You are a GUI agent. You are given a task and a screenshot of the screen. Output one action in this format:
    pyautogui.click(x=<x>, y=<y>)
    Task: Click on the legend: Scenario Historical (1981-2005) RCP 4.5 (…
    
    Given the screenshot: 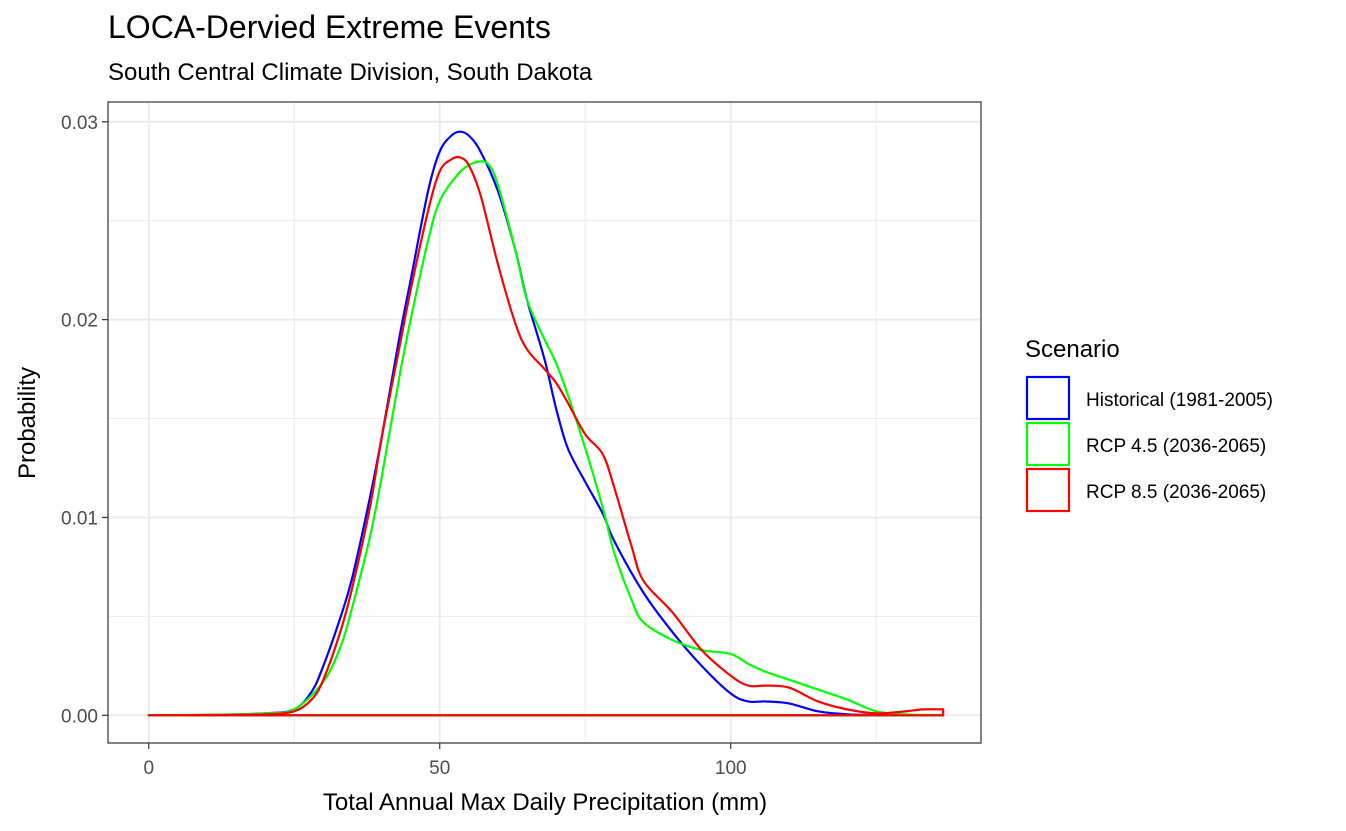 What is the action you would take?
    pyautogui.click(x=1149, y=424)
    